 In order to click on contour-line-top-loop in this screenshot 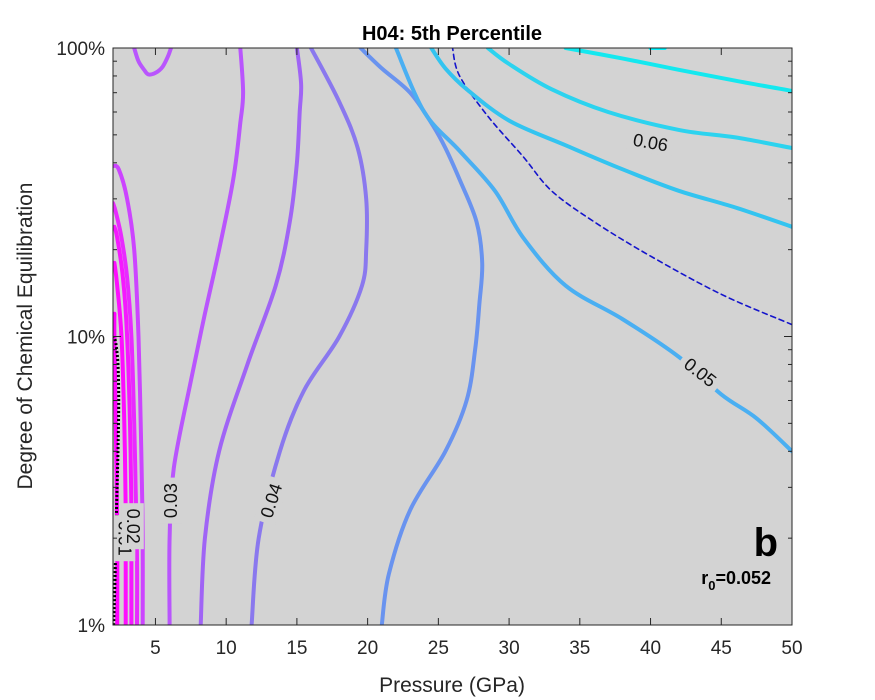, I will do `click(152, 62)`.